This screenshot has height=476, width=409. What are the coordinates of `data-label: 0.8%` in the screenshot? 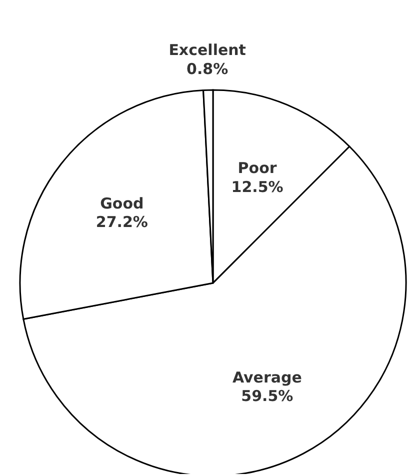 It's located at (207, 69).